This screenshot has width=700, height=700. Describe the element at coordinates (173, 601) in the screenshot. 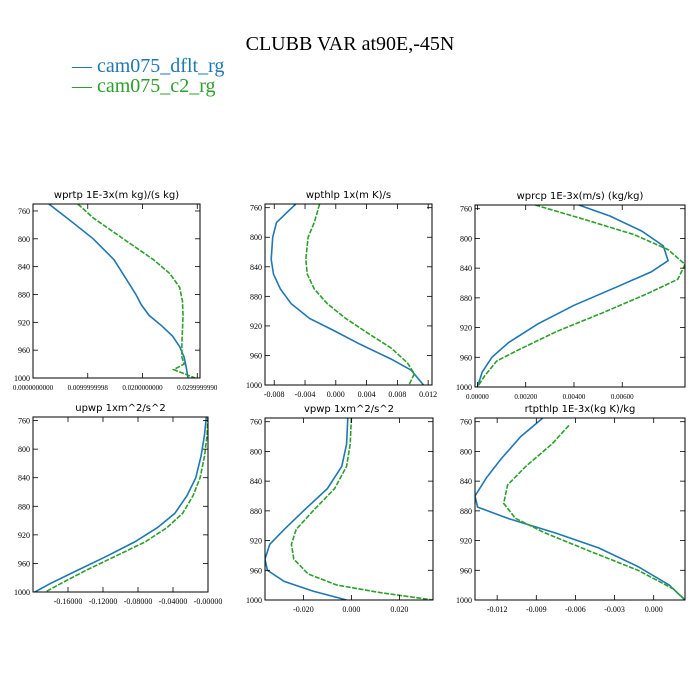

I see `x-tick-label: -0.04000` at that location.